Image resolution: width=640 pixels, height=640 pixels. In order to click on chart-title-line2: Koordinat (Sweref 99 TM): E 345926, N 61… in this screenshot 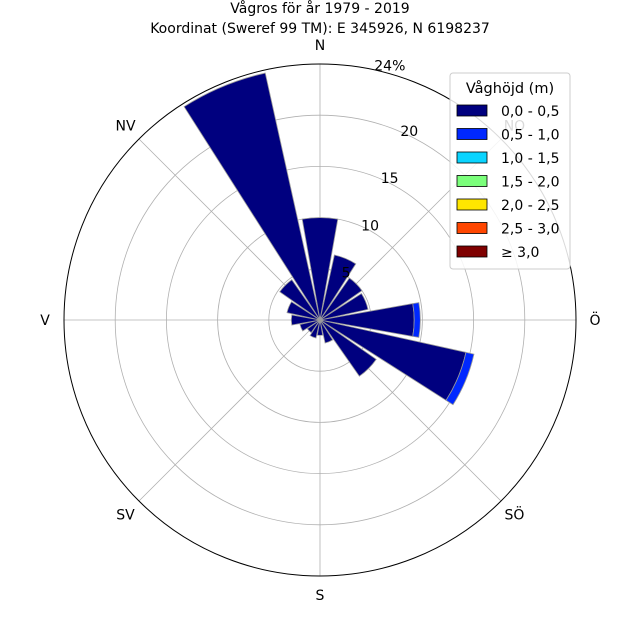, I will do `click(320, 29)`.